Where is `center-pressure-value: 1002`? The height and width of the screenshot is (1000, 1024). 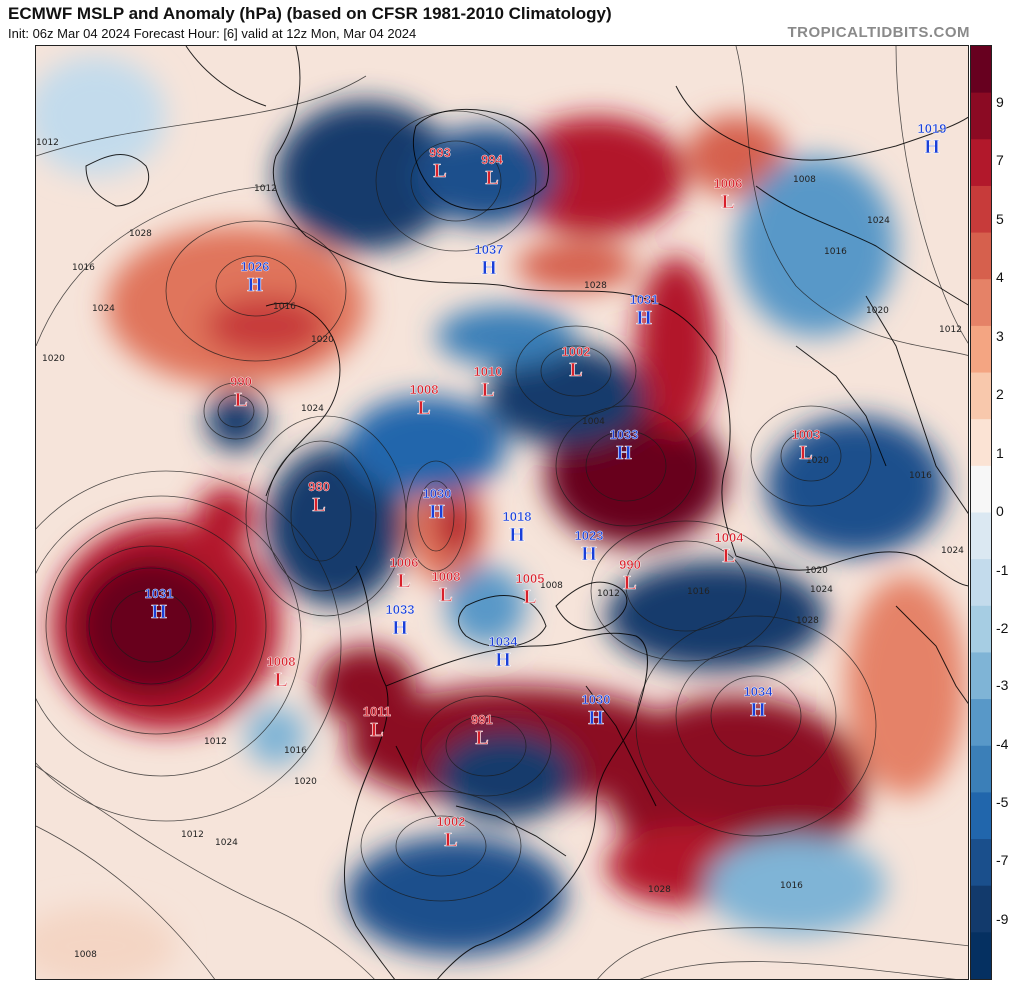
center-pressure-value: 1002 is located at coordinates (576, 351).